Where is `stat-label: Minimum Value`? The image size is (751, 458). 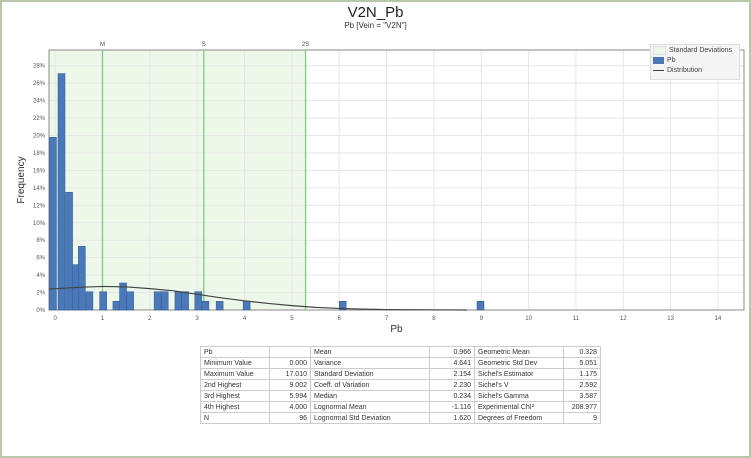
stat-label: Minimum Value is located at coordinates (235, 363).